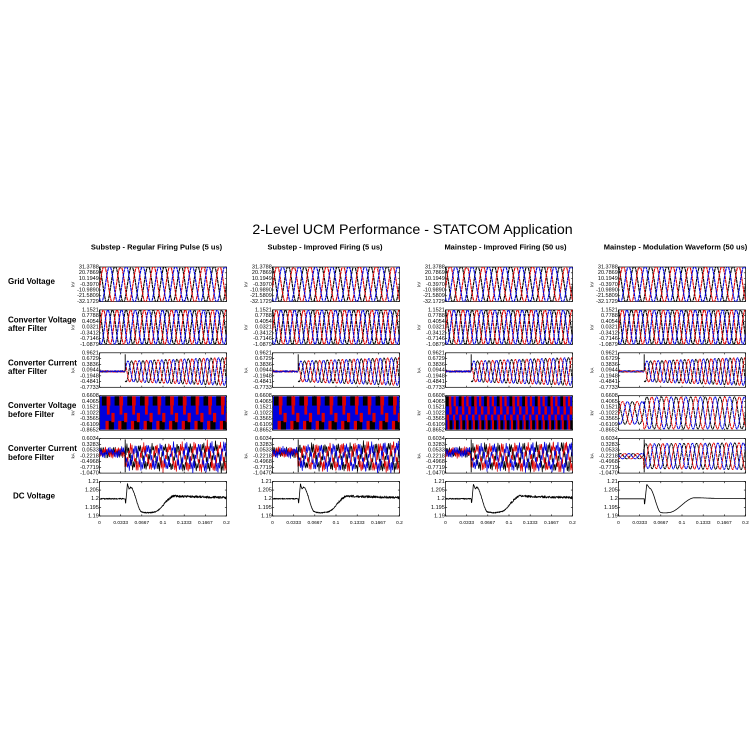 This screenshot has width=756, height=756. What do you see at coordinates (93, 517) in the screenshot?
I see `svg-text: 1.19` at bounding box center [93, 517].